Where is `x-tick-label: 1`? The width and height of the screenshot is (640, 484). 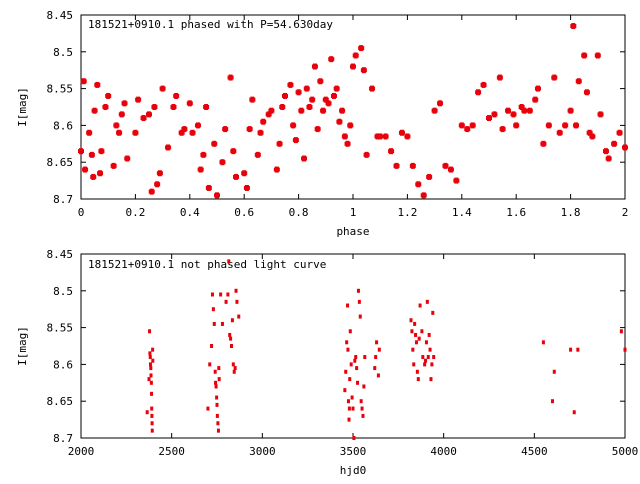 x-tick-label: 1 is located at coordinates (353, 212).